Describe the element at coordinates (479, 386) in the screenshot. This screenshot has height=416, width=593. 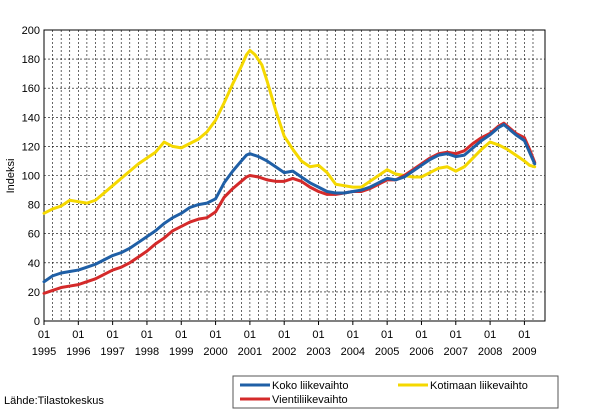
I see `legend-label-kotimaan: Kotimaan liikevaihto` at that location.